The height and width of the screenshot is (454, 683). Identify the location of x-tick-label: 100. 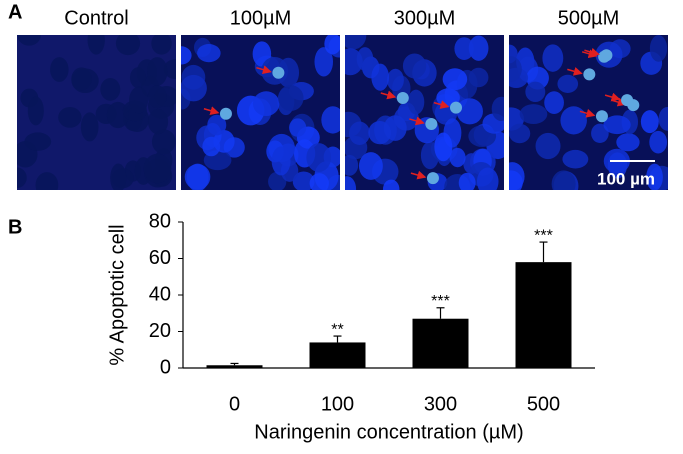
(337, 404).